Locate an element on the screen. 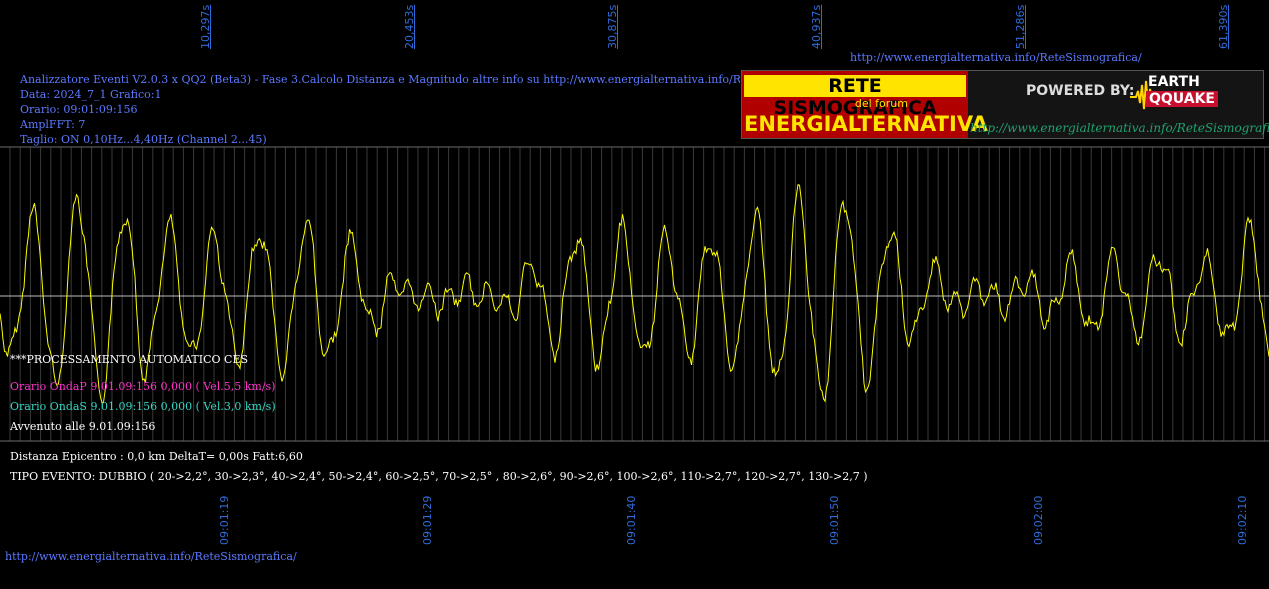  top-axis-label: 10,297s is located at coordinates (205, 26).